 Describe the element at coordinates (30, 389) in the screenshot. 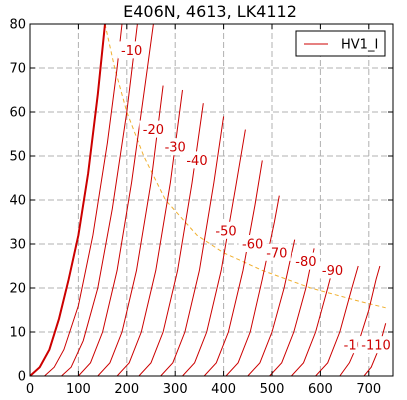

I see `x-tick-label: 0` at that location.